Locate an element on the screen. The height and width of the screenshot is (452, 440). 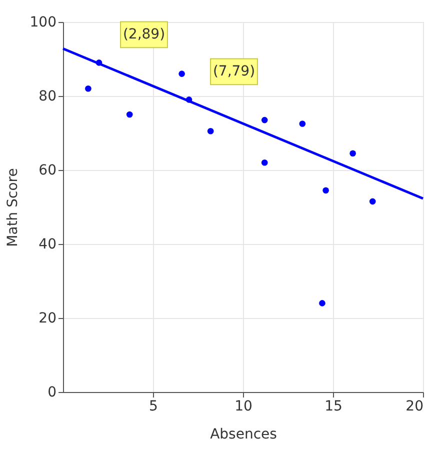
y-tick-label: 80 is located at coordinates (47, 96).